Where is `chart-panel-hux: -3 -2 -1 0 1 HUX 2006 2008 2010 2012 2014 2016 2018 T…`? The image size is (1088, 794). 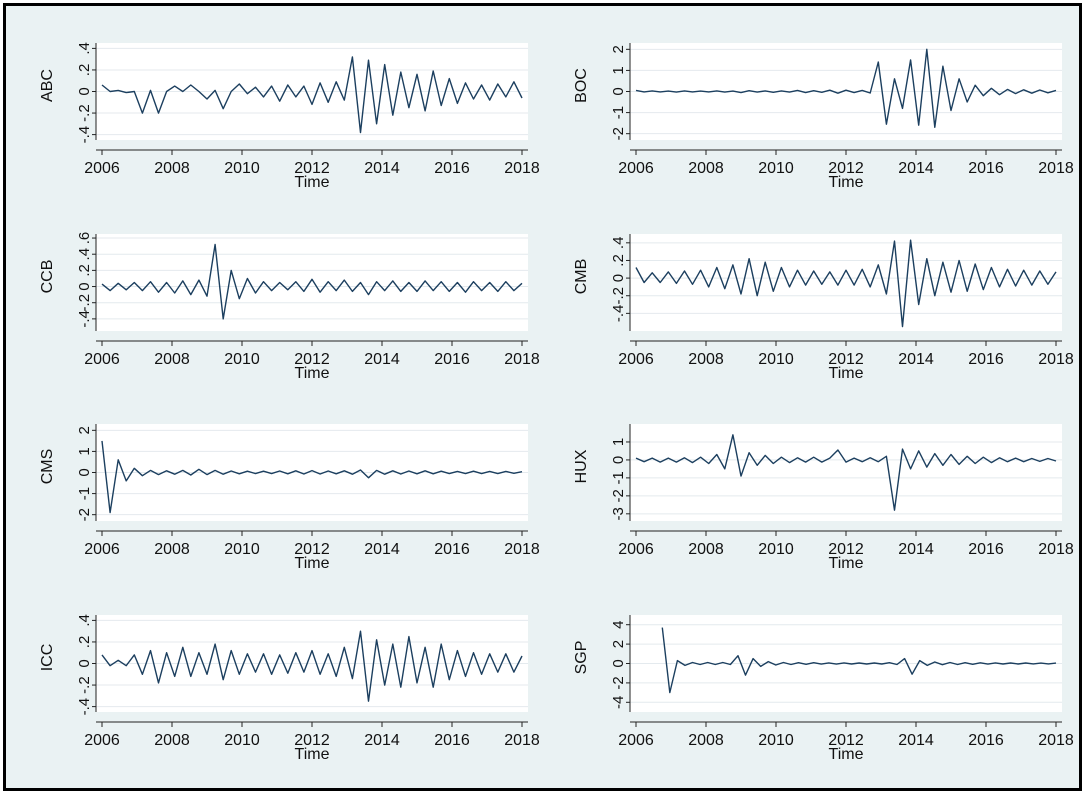
chart-panel-hux: -3 -2 -1 0 1 HUX 2006 2008 2010 2012 2014 2016 2018 T… is located at coordinates (823, 498).